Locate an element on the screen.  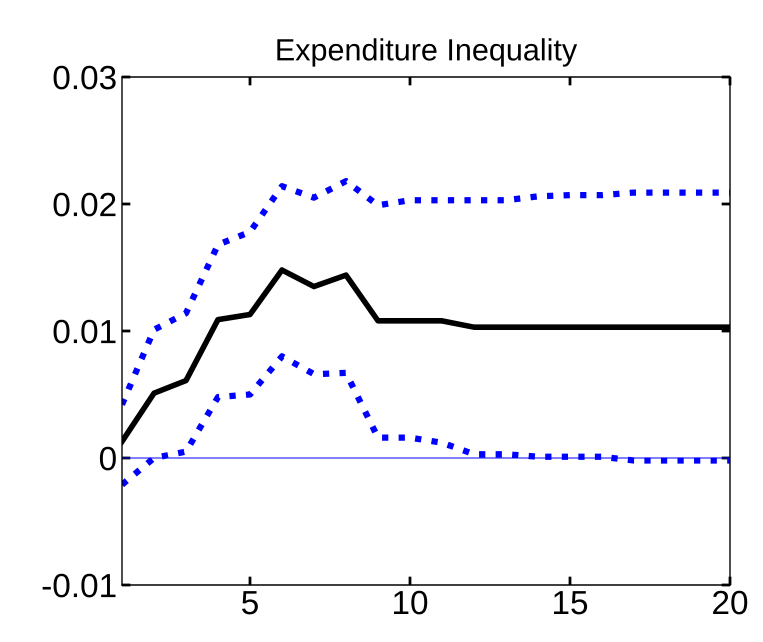
y-tick-label: 0.01 is located at coordinates (85, 332).